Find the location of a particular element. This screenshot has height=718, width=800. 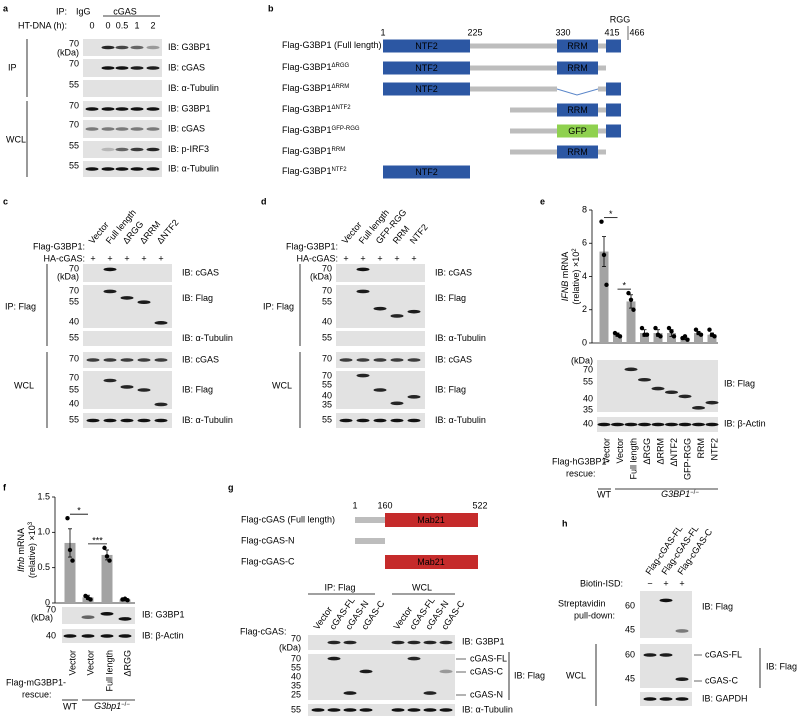

y-tick-label: 2 is located at coordinates (584, 309).